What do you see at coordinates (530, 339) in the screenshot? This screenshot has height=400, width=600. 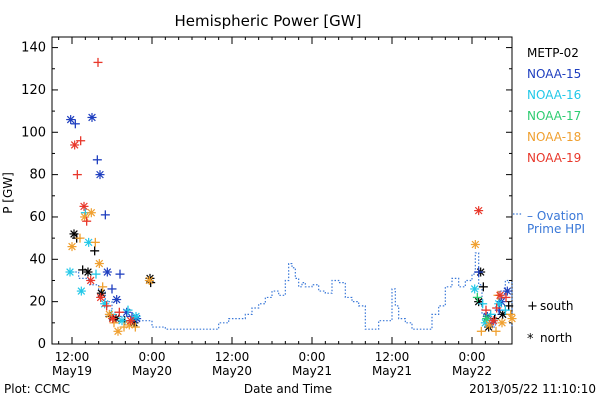 I see `north-marker-symbol: *` at bounding box center [530, 339].